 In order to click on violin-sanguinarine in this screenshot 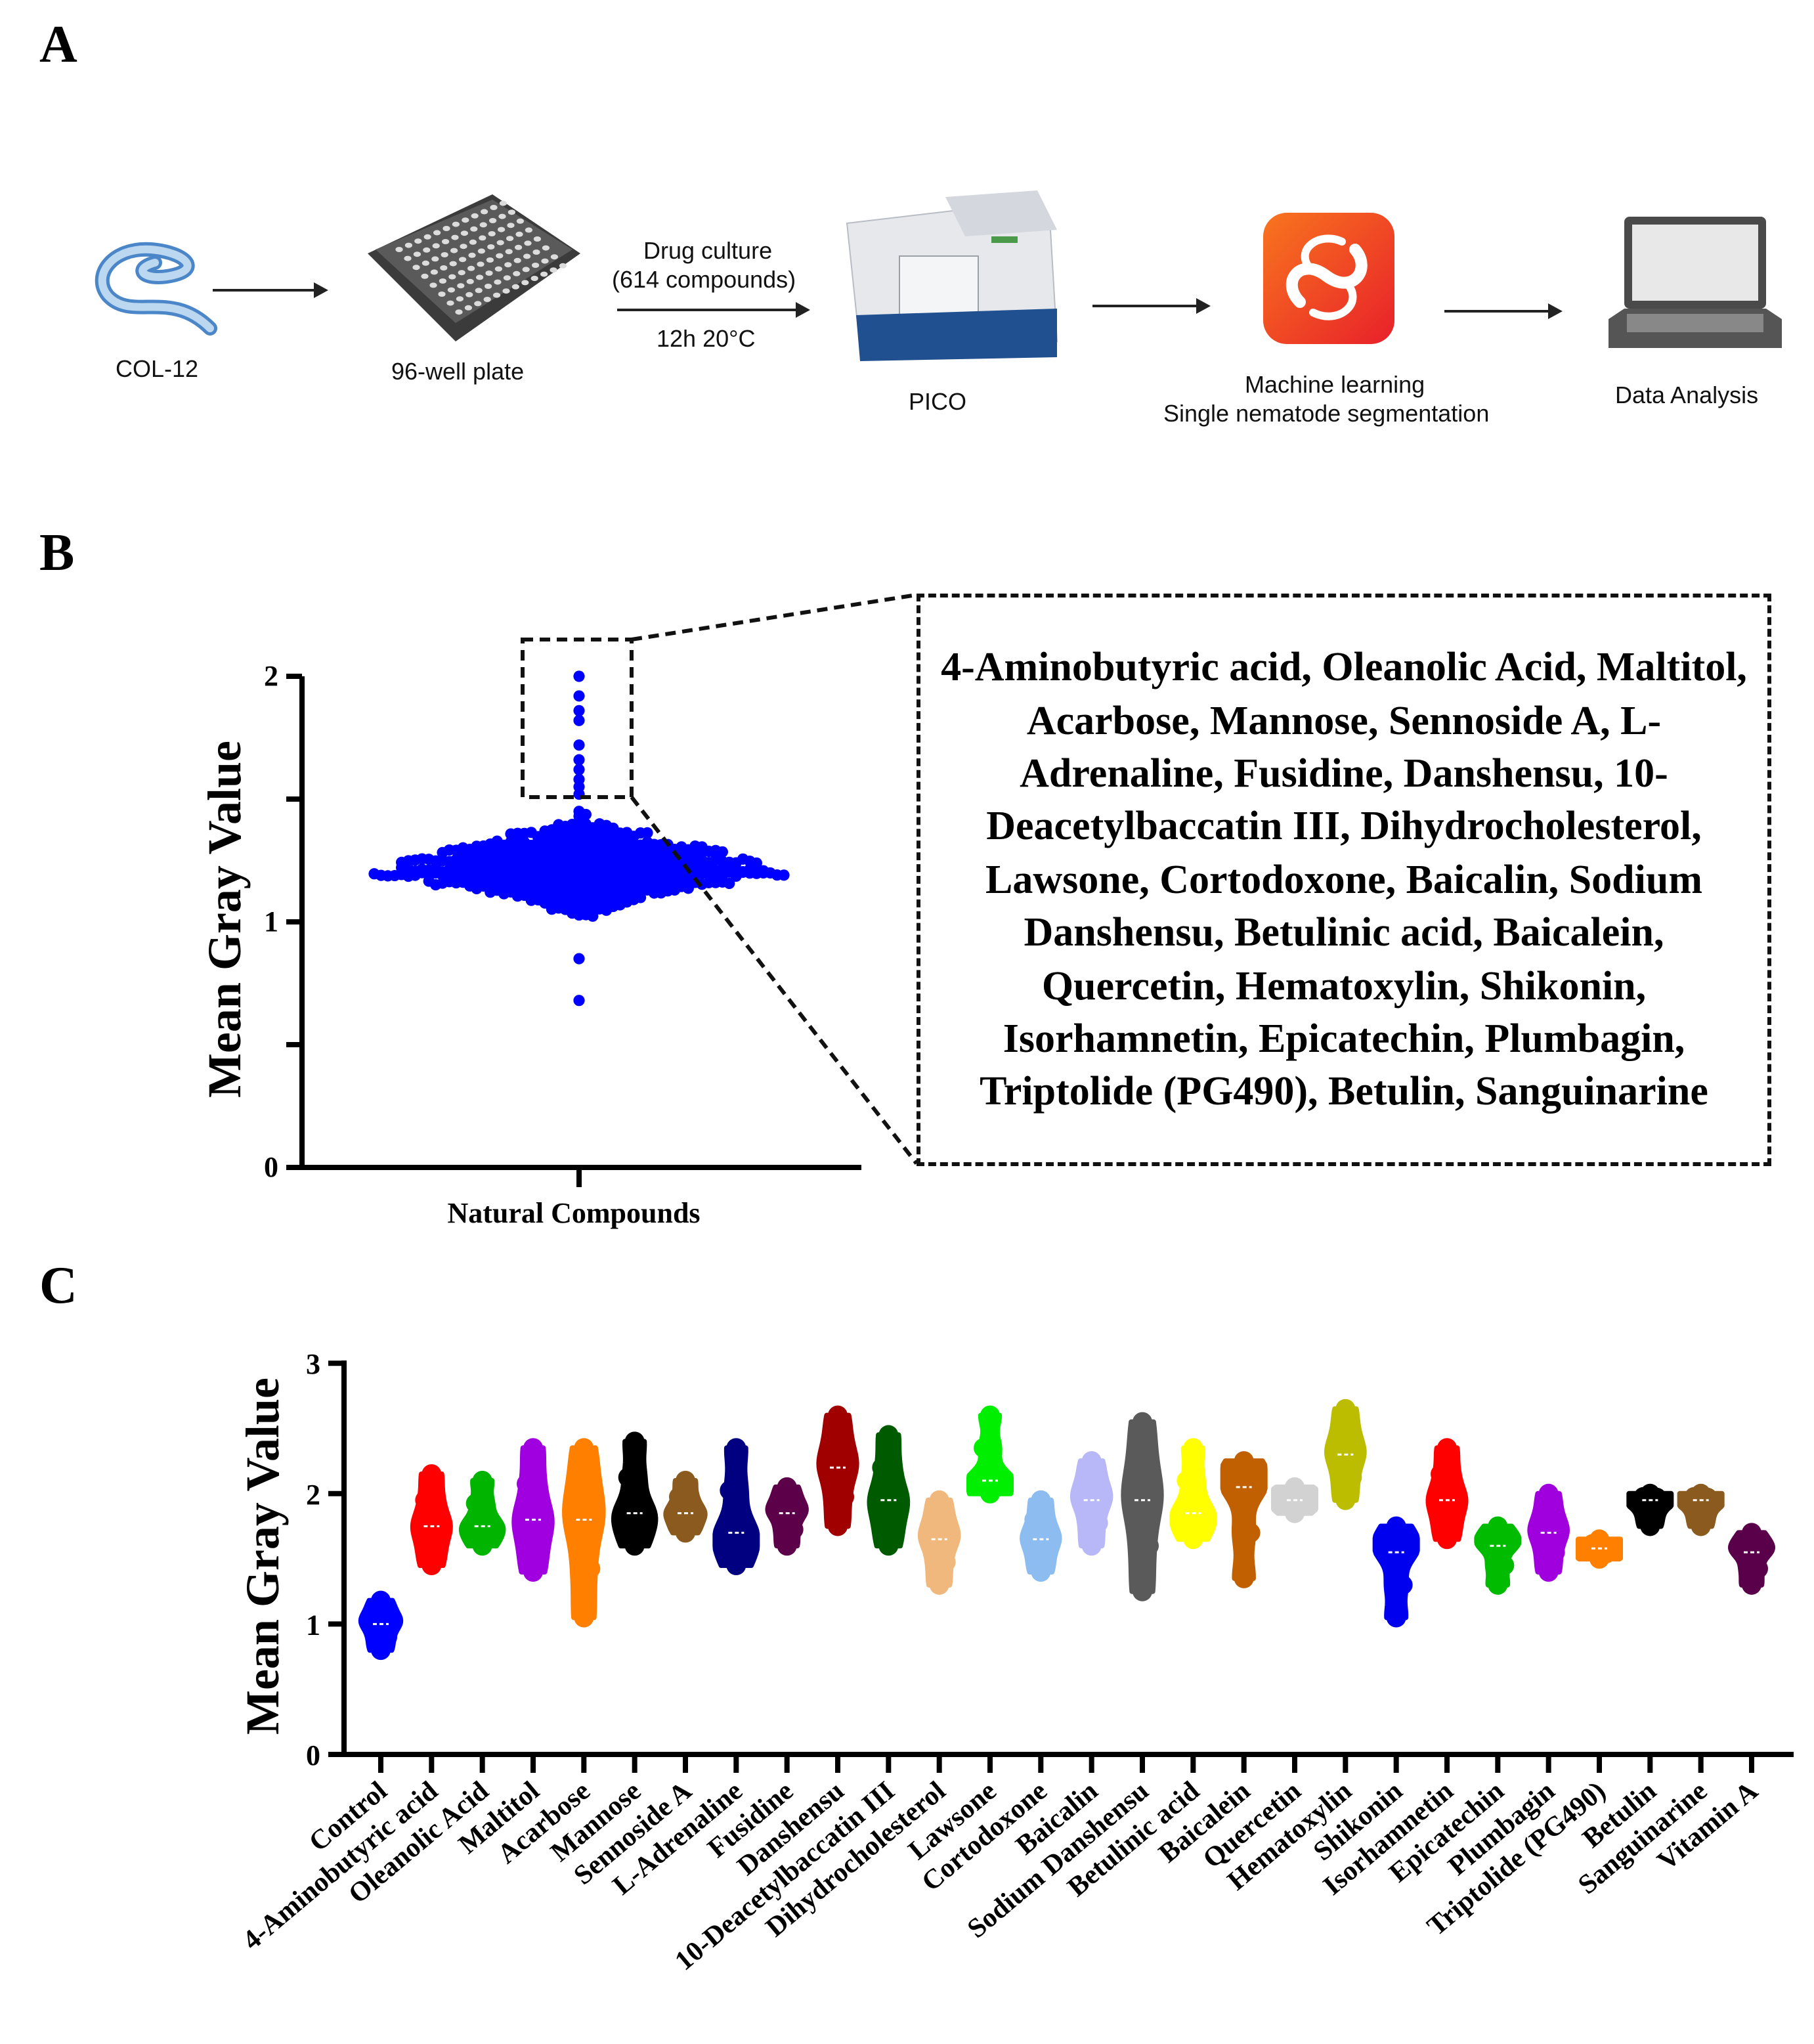, I will do `click(1701, 1509)`.